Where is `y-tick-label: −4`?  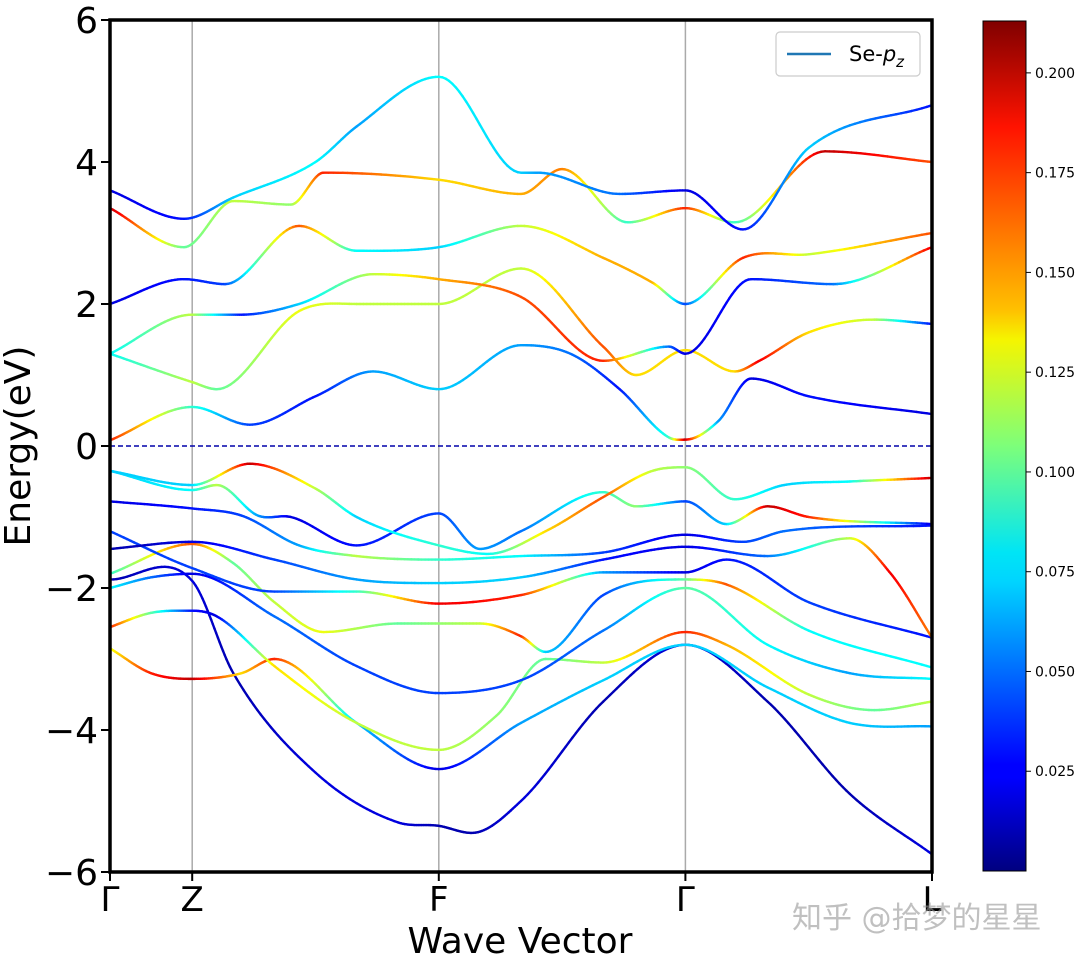 y-tick-label: −4 is located at coordinates (71, 731).